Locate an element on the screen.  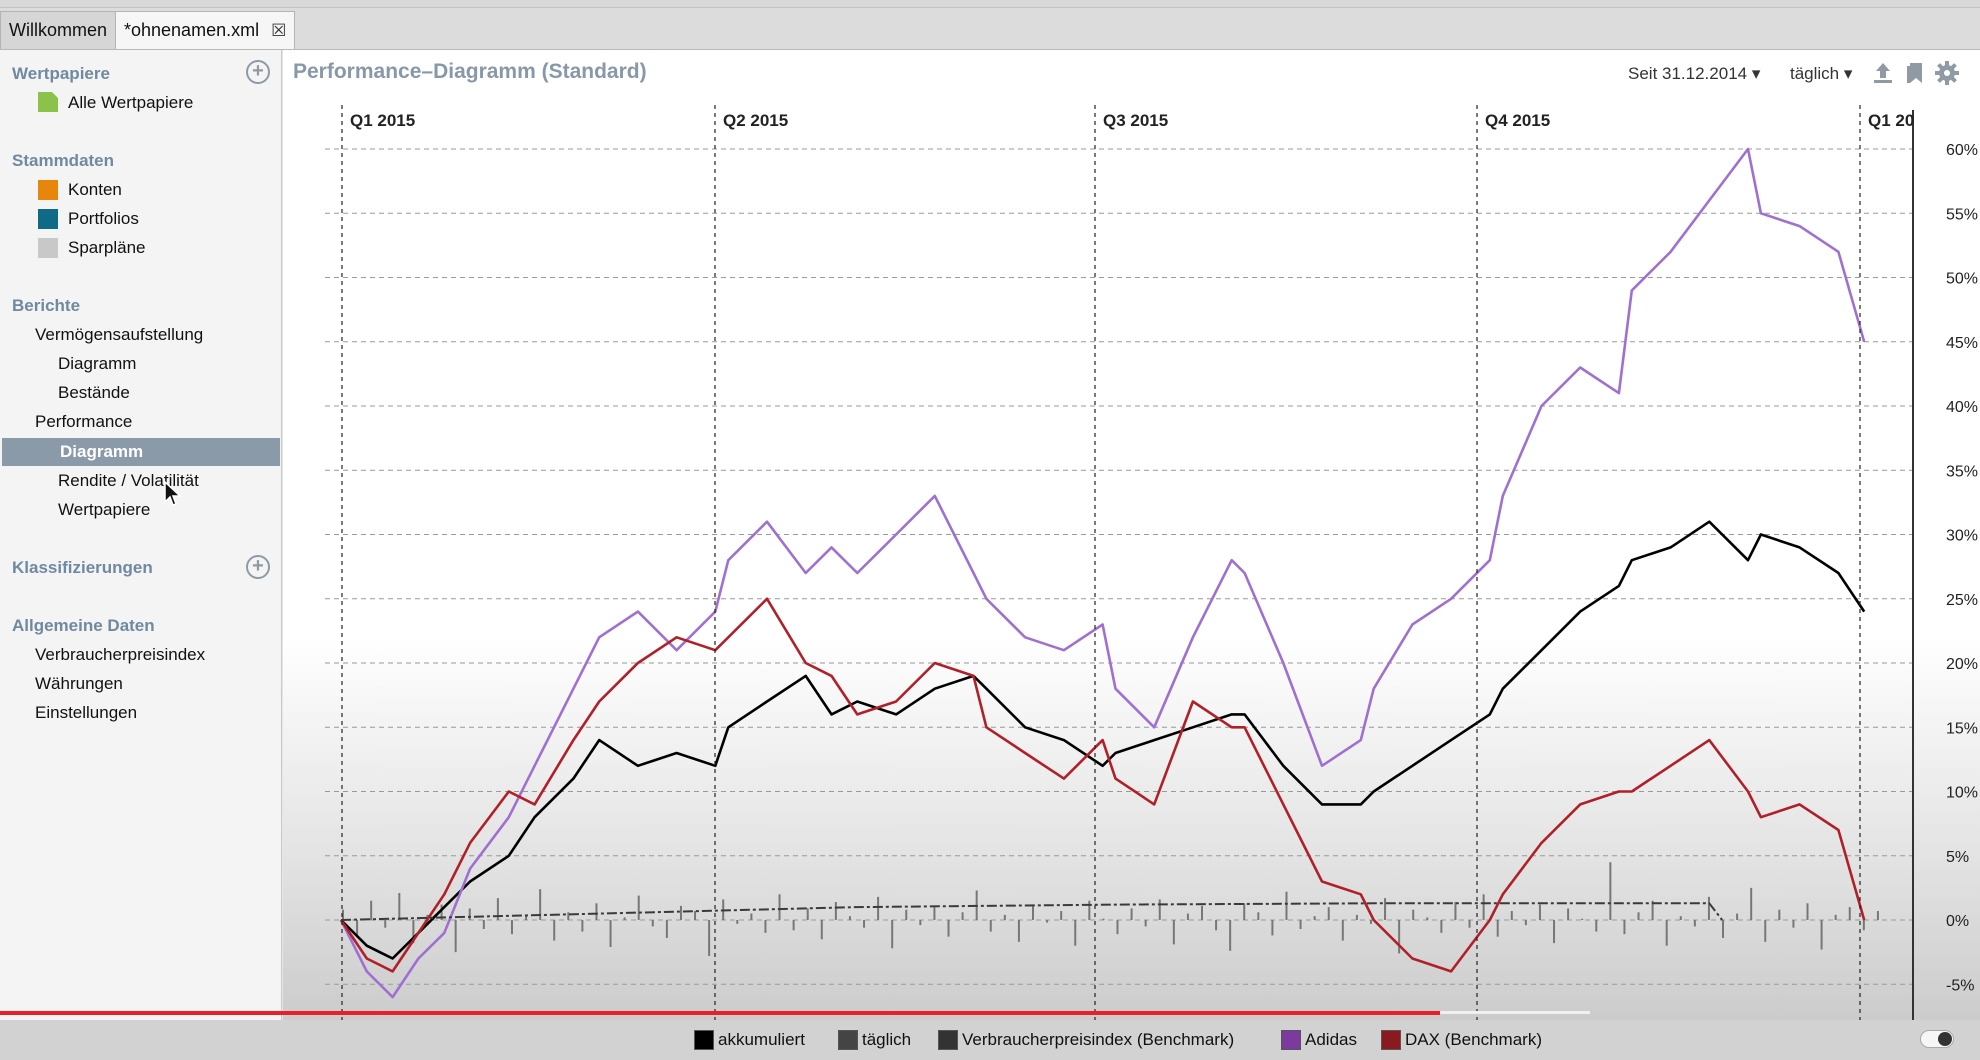
sidebar-item-alle-wertpapiere: Alle Wertpapiere is located at coordinates (131, 102).